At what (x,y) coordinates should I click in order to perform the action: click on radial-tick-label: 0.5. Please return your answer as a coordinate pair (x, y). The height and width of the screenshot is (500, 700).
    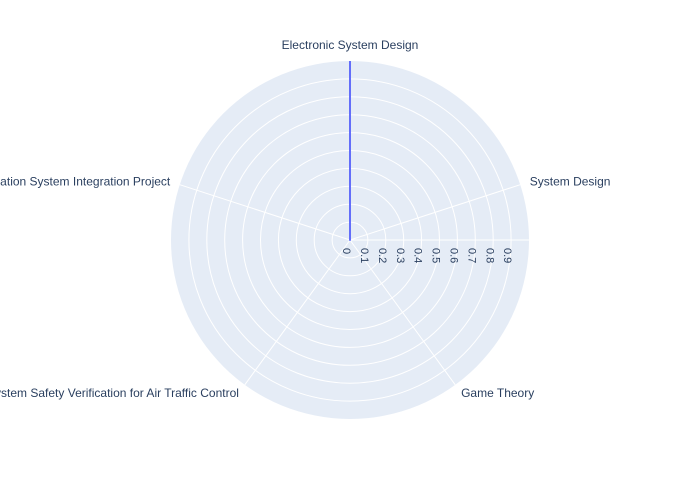
    Looking at the image, I should click on (436, 255).